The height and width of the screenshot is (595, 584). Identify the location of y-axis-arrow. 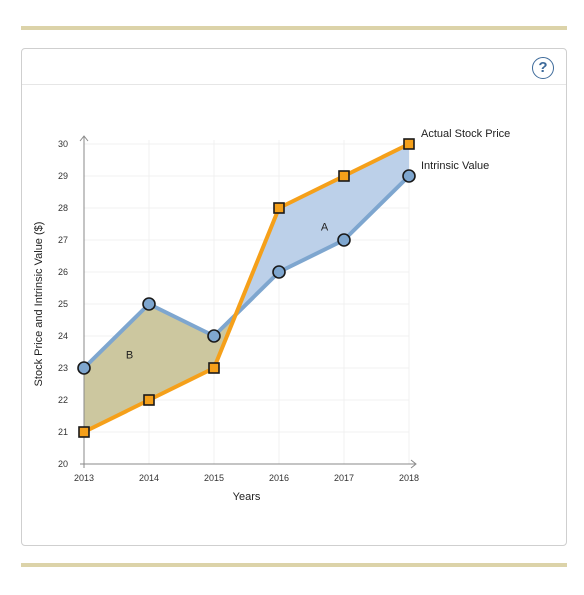
(84, 138).